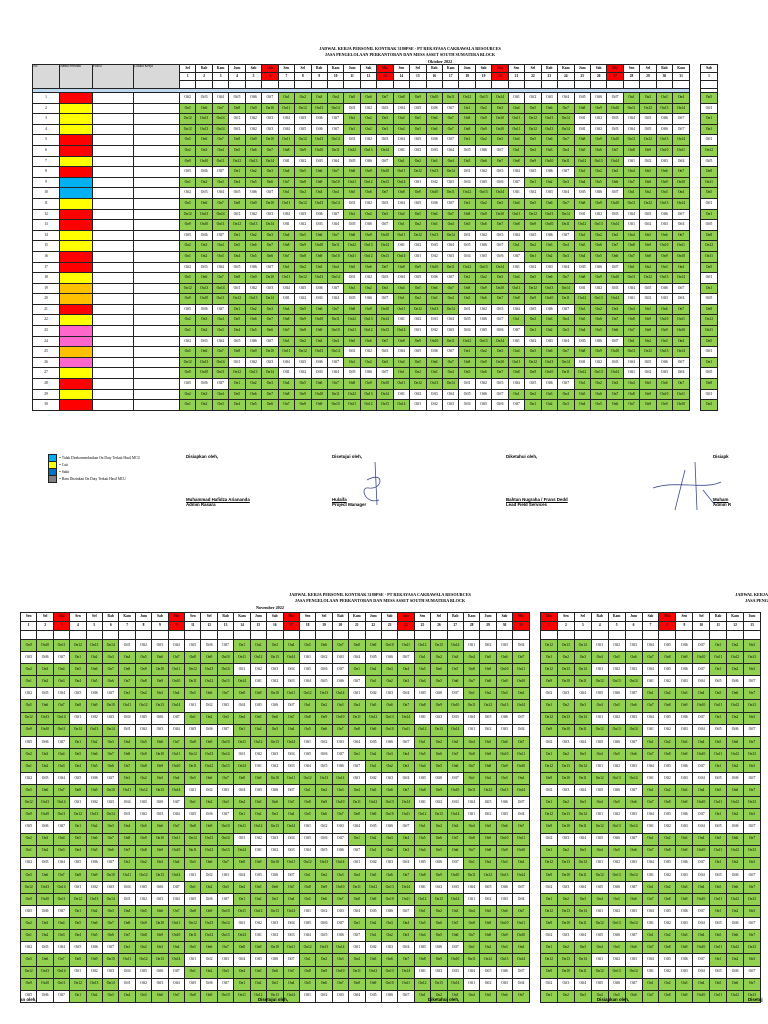  Describe the element at coordinates (500, 68) in the screenshot. I see `day-name-header: Min` at that location.